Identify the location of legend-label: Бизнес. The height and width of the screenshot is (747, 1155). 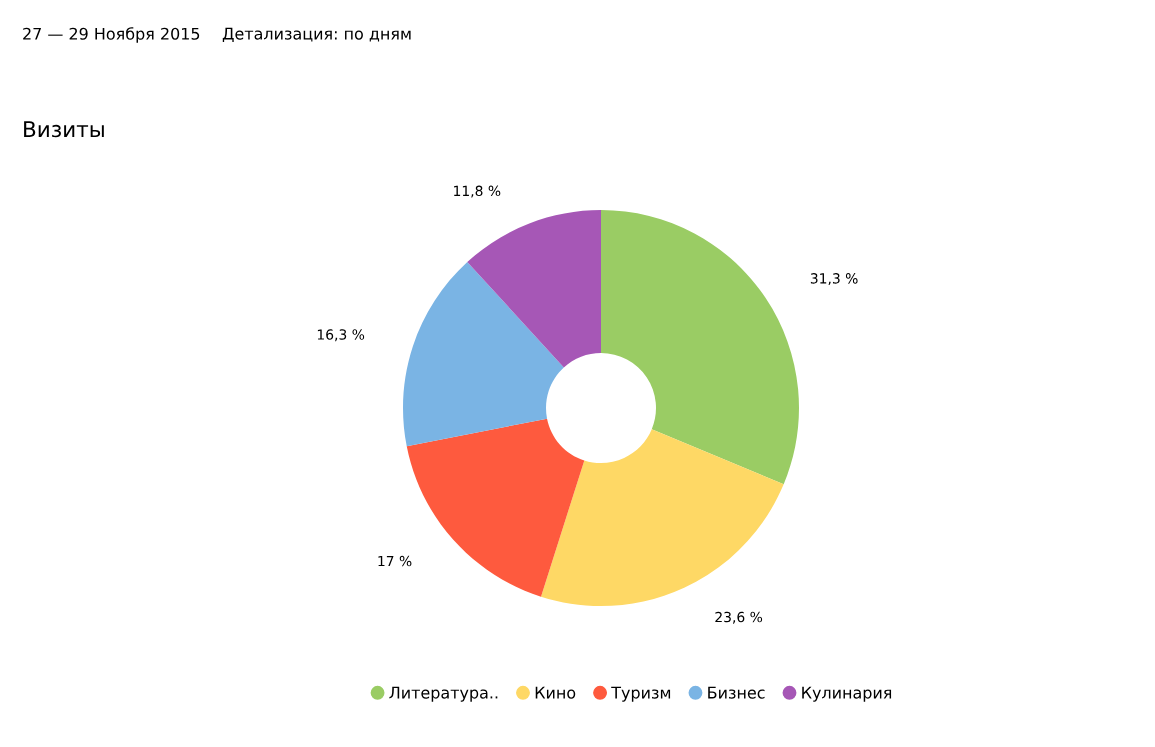
(736, 692).